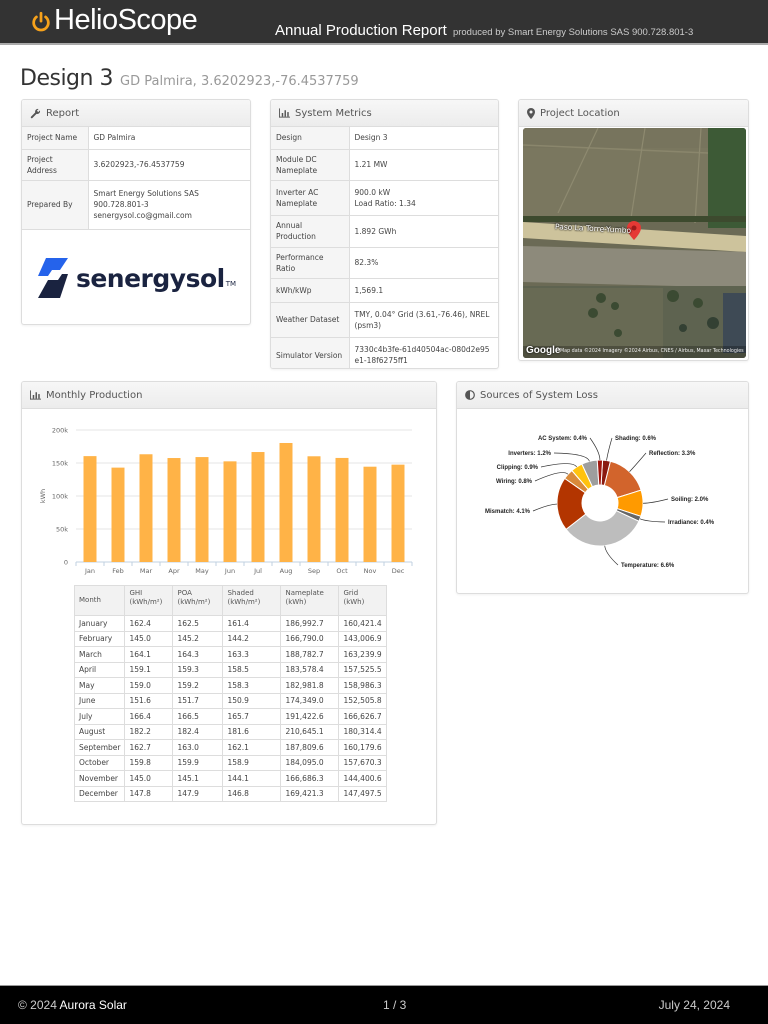 Image resolution: width=768 pixels, height=1024 pixels. What do you see at coordinates (310, 290) in the screenshot?
I see `row-label: kWh/kWp` at bounding box center [310, 290].